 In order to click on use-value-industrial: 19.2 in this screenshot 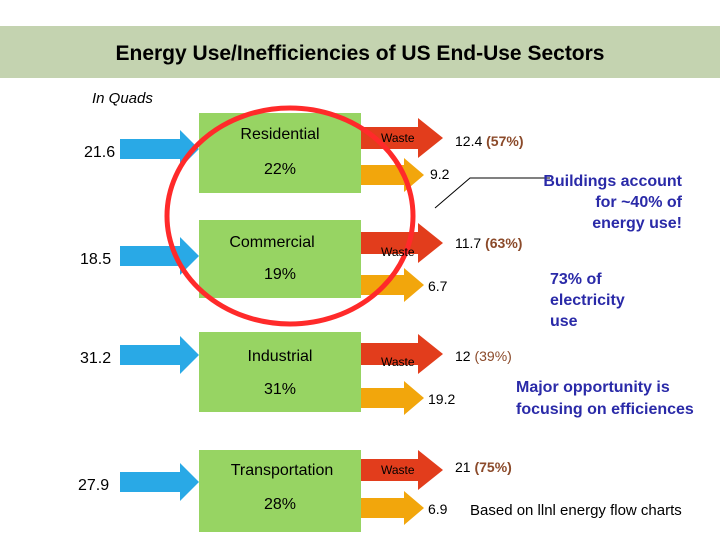, I will do `click(442, 399)`.